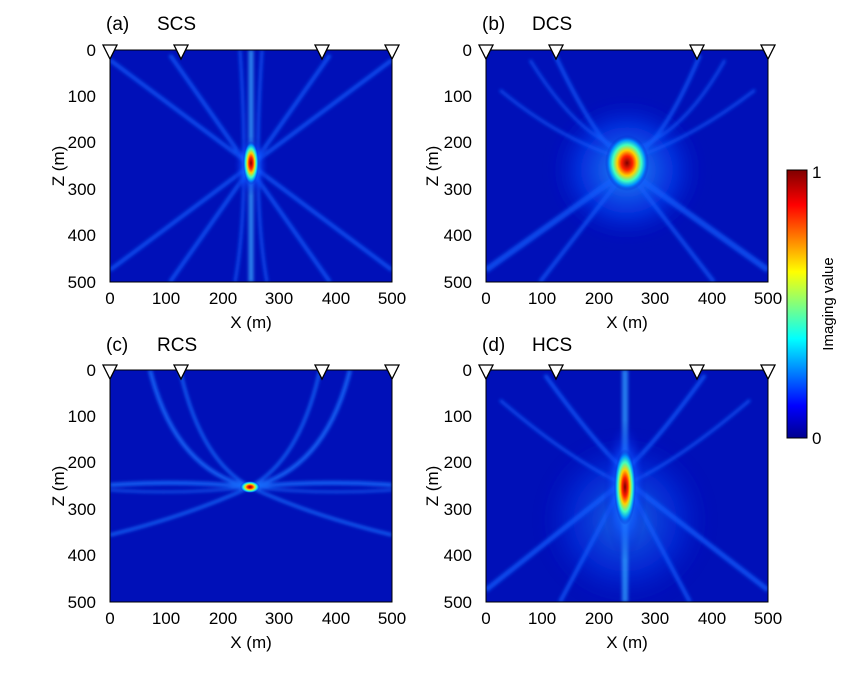 The width and height of the screenshot is (851, 677). Describe the element at coordinates (117, 24) in the screenshot. I see `panel-a-label: (a)` at that location.